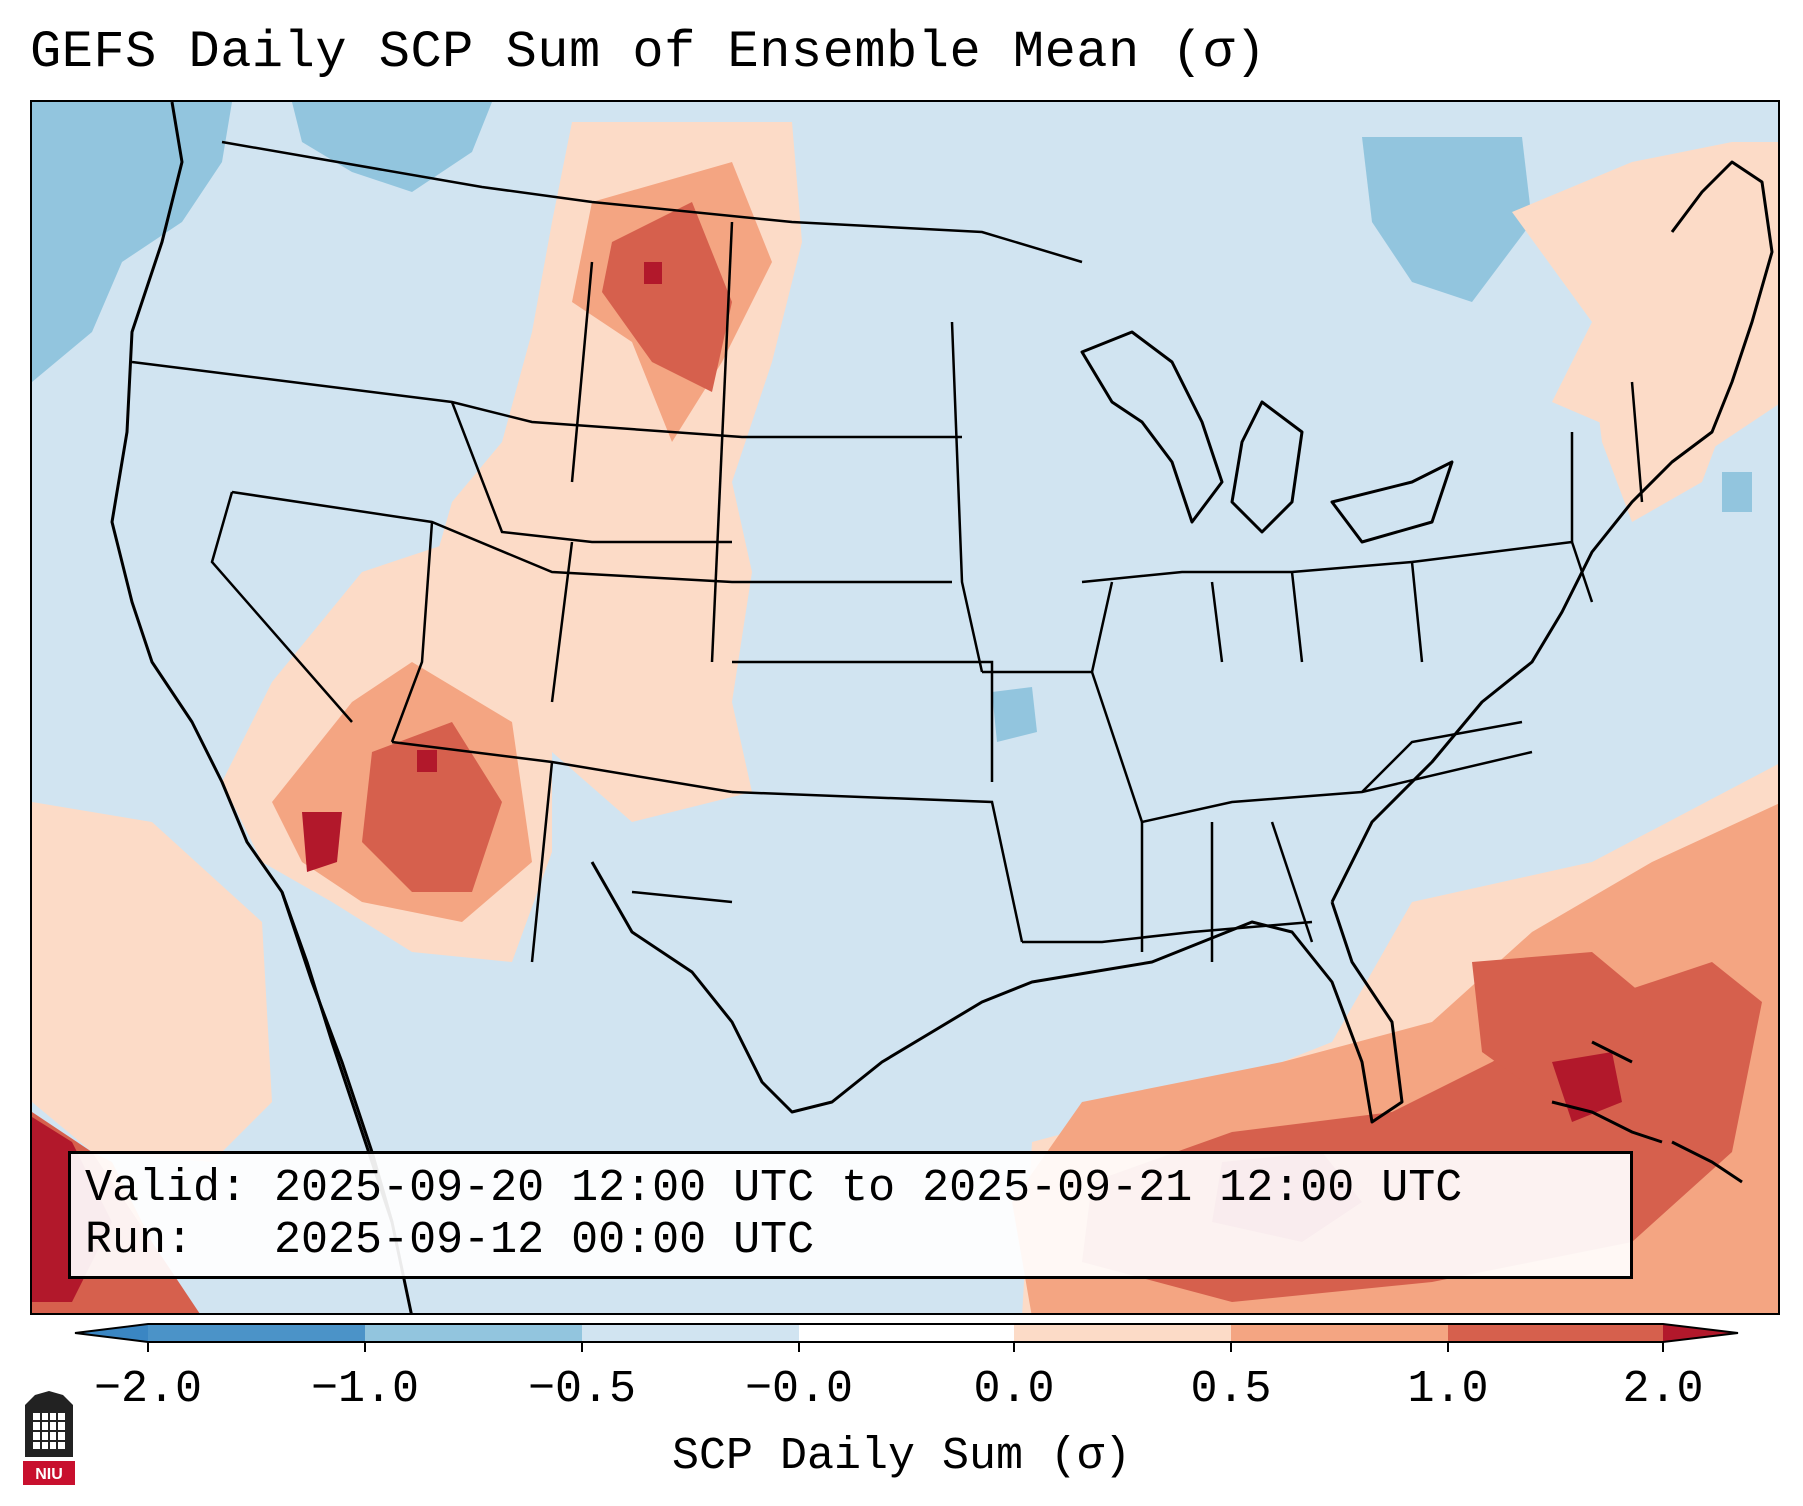 The image size is (1803, 1506). What do you see at coordinates (49, 1474) in the screenshot?
I see `logo-text: NIU` at bounding box center [49, 1474].